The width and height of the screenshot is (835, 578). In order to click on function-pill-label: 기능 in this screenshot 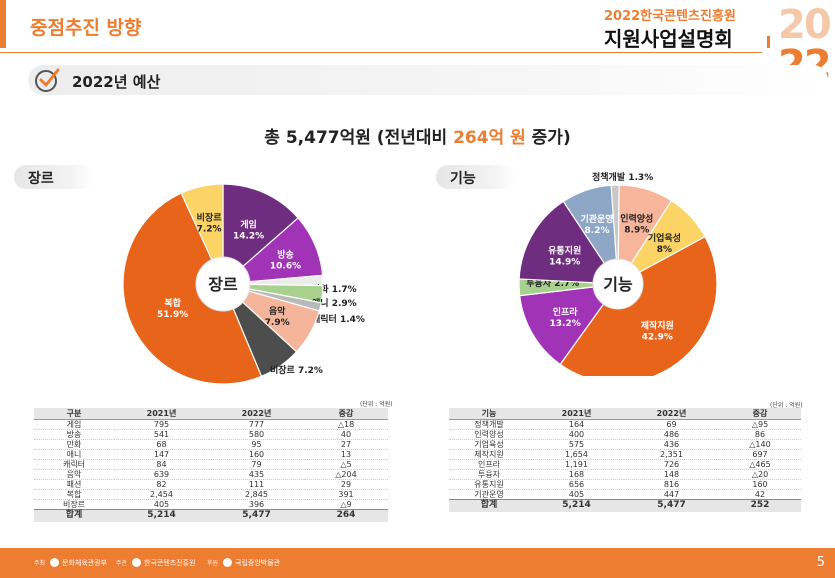, I will do `click(463, 179)`.